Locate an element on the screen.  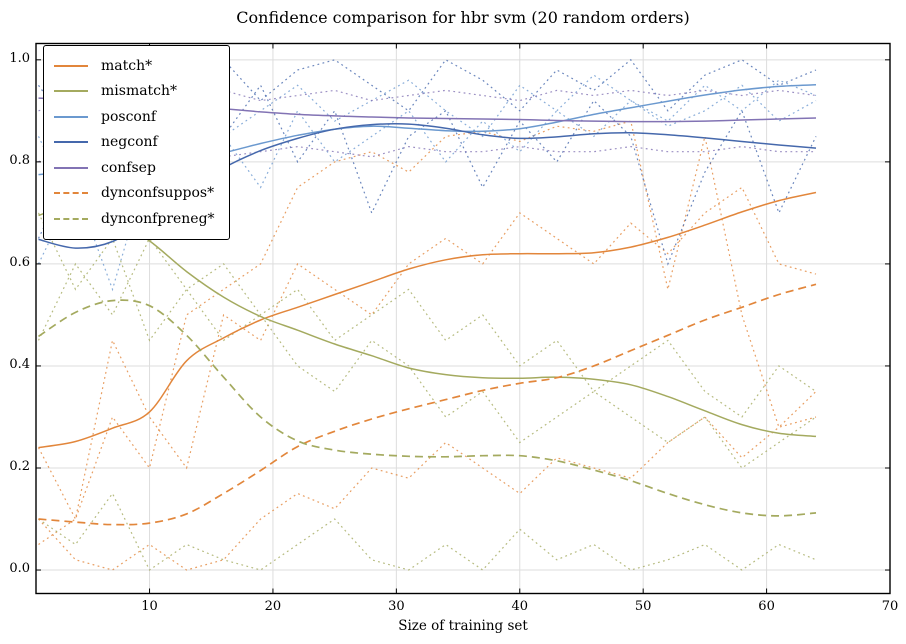
y-tick-label: 0.6 is located at coordinates (19, 262).